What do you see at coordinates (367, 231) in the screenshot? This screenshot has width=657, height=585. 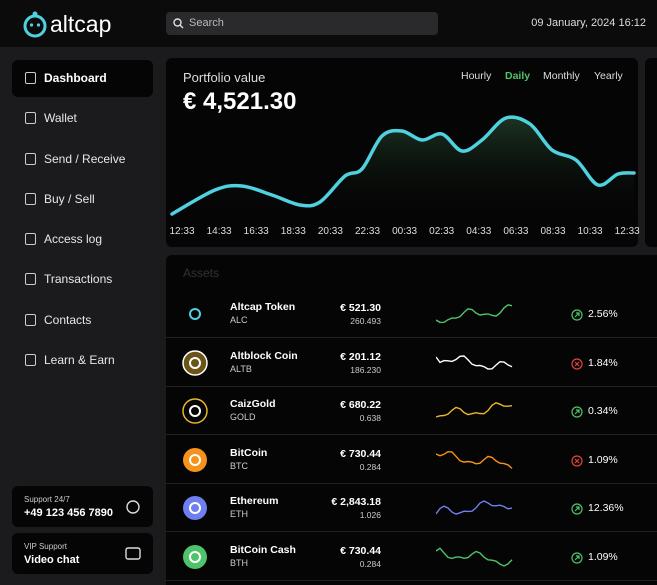 I see `x-tick-label: 22:33` at bounding box center [367, 231].